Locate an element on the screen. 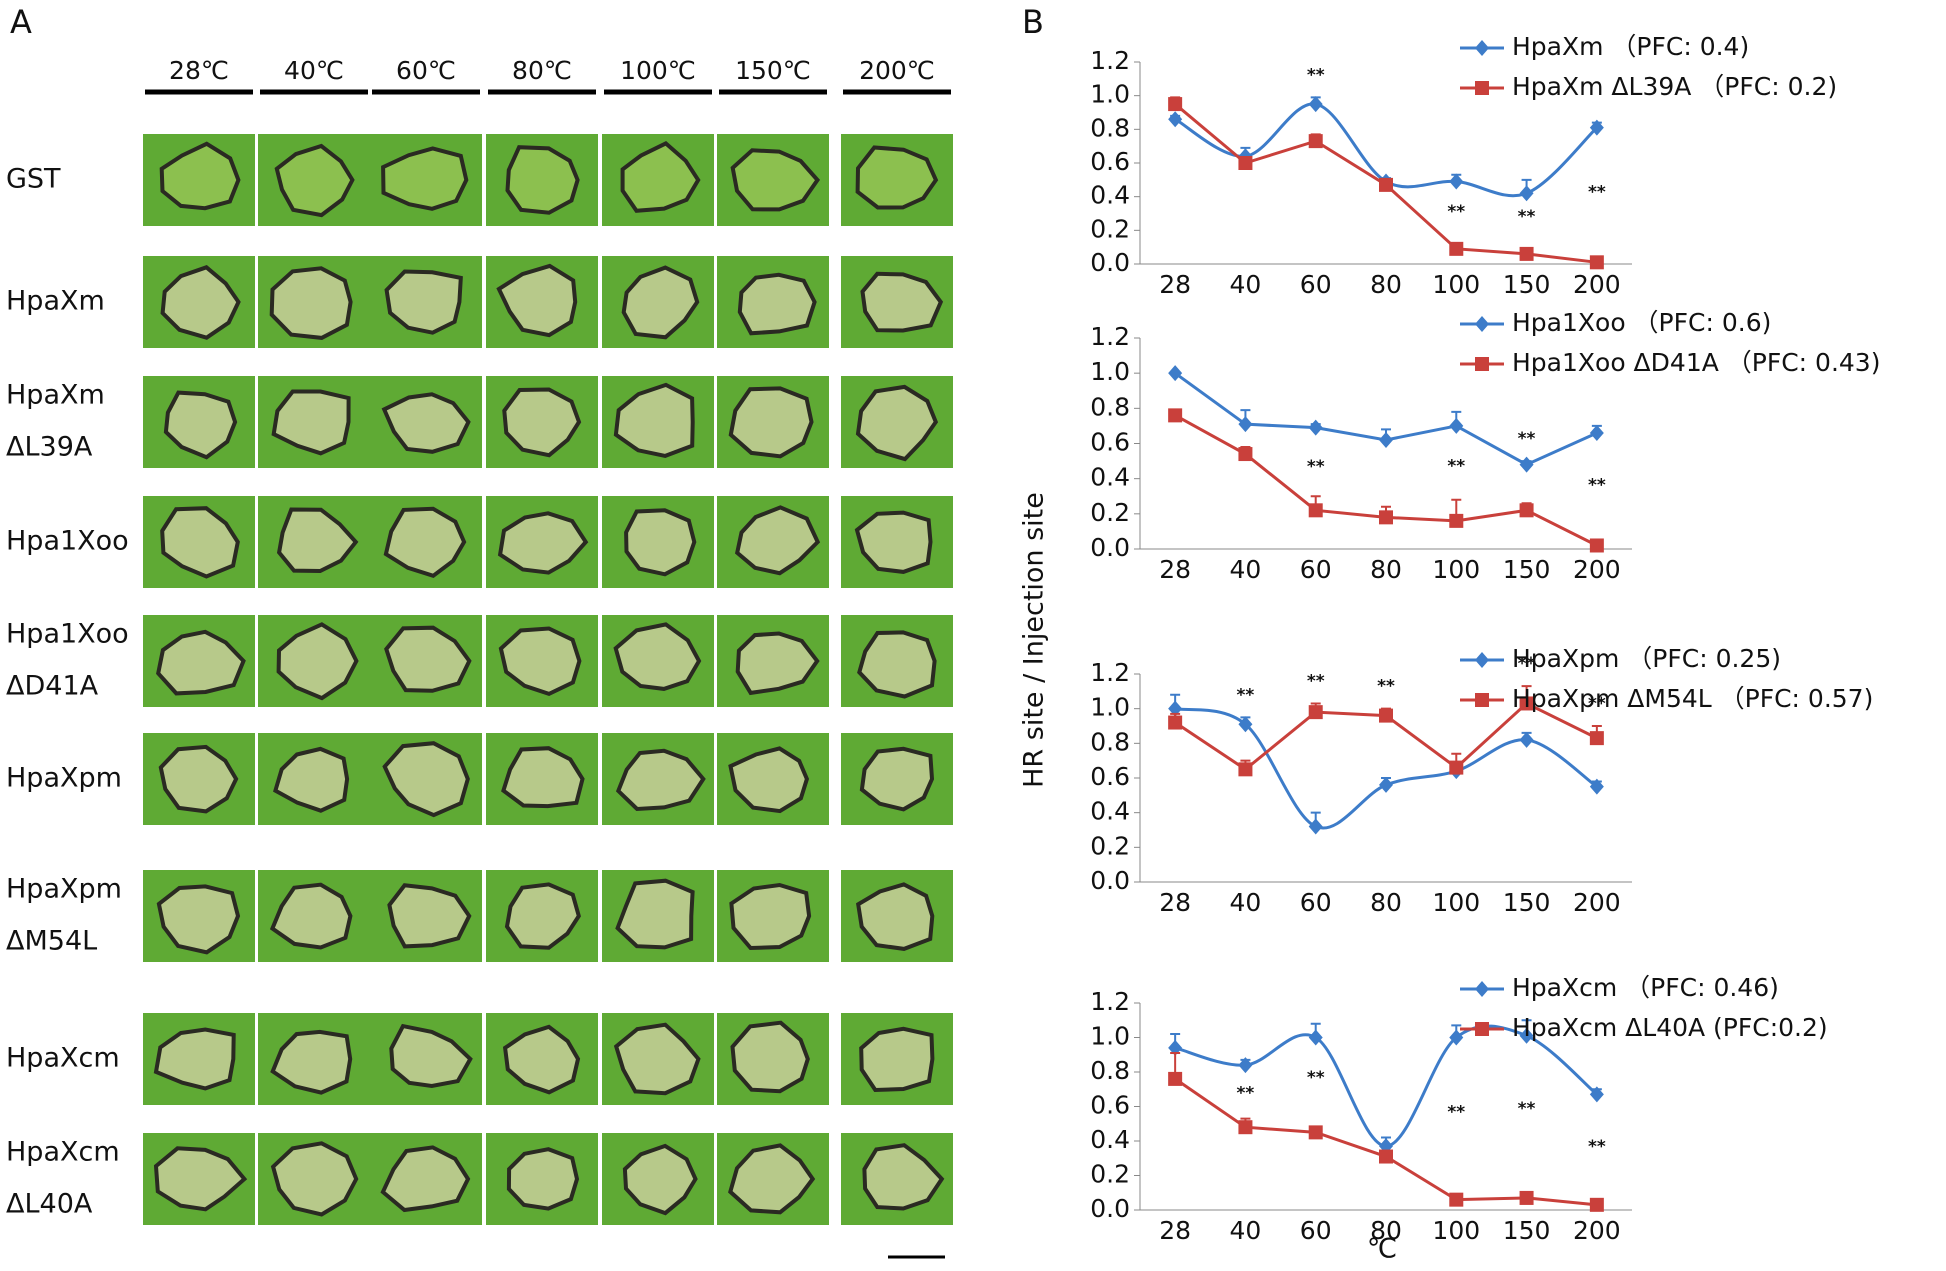  legend-label: HpaXpm ΔM54L （PFC: 0.57) is located at coordinates (1692, 698).